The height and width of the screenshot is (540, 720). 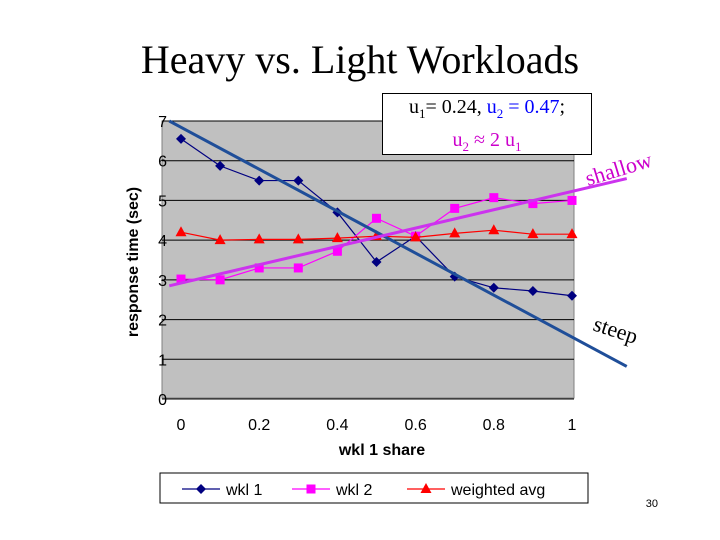 What do you see at coordinates (466, 146) in the screenshot?
I see `line2-u2-subscript: 2` at bounding box center [466, 146].